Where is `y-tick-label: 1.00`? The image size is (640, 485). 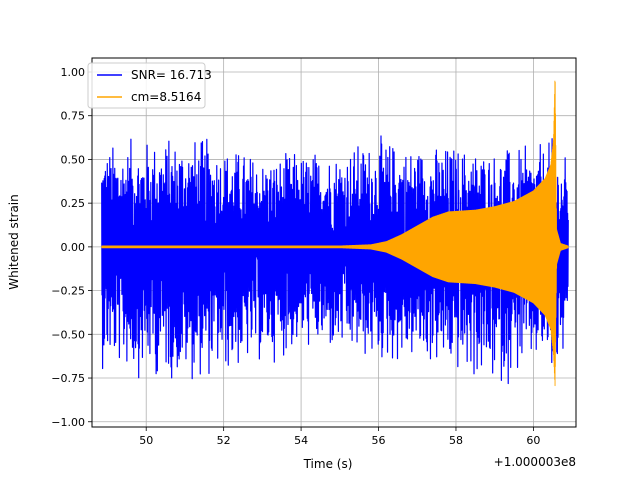
y-tick-label: 1.00 is located at coordinates (73, 72).